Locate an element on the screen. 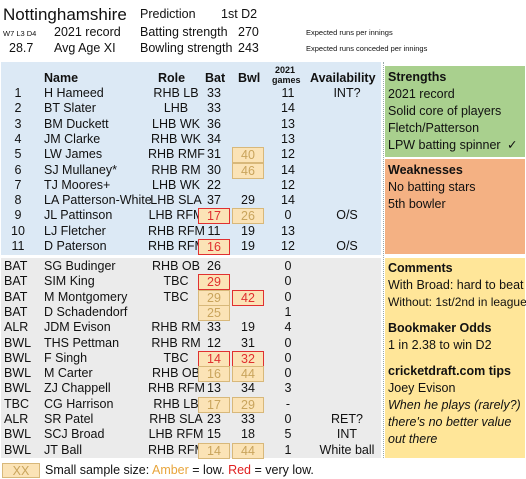 Image resolution: width=526 pixels, height=479 pixels. record-mini: W7 L3 D4 is located at coordinates (20, 33).